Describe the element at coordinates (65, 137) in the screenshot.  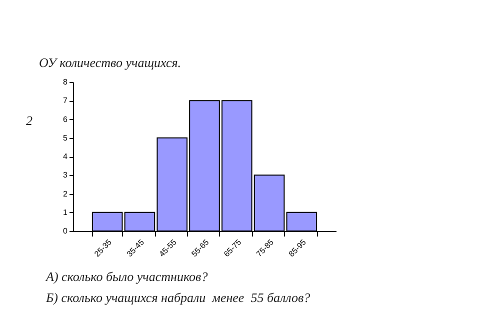
I see `y-tick-label: 5` at that location.